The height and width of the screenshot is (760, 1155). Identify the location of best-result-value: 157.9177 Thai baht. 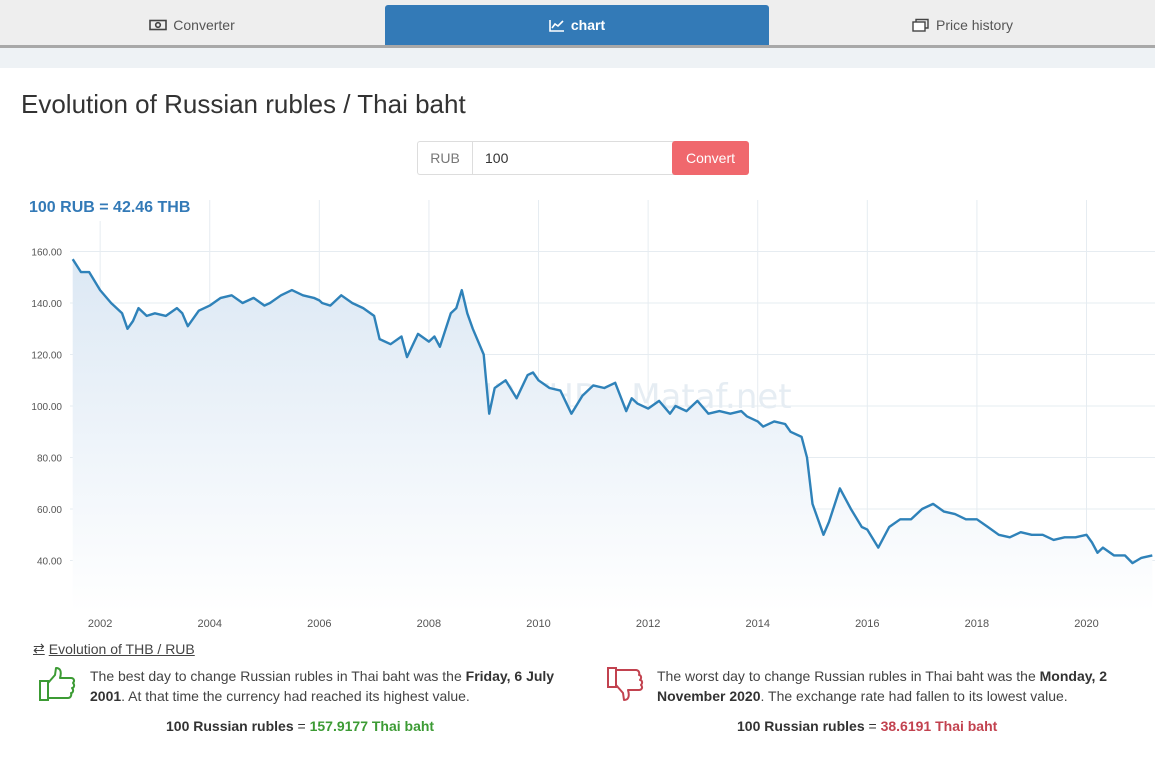
(372, 726).